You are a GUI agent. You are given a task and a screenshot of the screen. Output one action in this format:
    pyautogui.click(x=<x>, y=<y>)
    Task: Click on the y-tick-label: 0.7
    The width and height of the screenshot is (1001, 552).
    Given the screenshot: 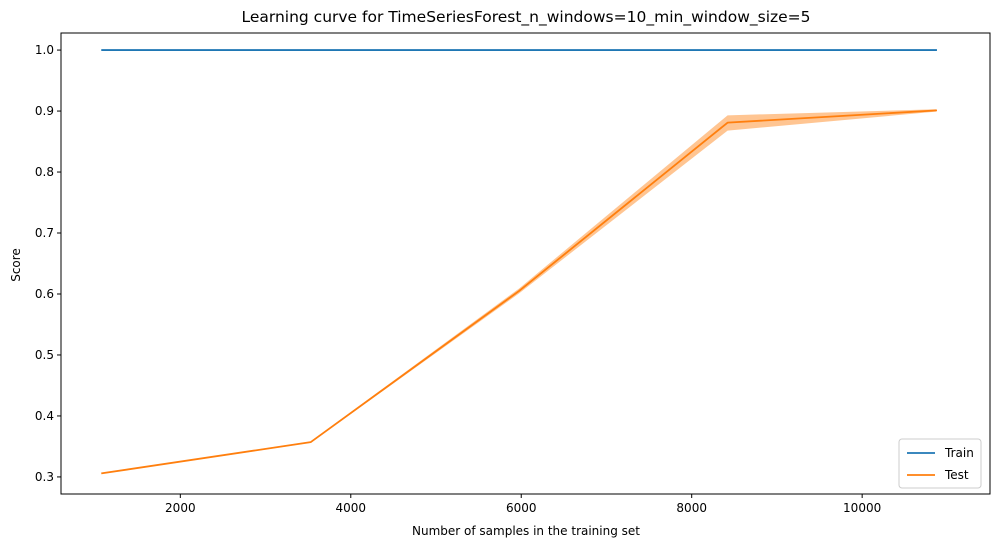 What is the action you would take?
    pyautogui.click(x=44, y=233)
    